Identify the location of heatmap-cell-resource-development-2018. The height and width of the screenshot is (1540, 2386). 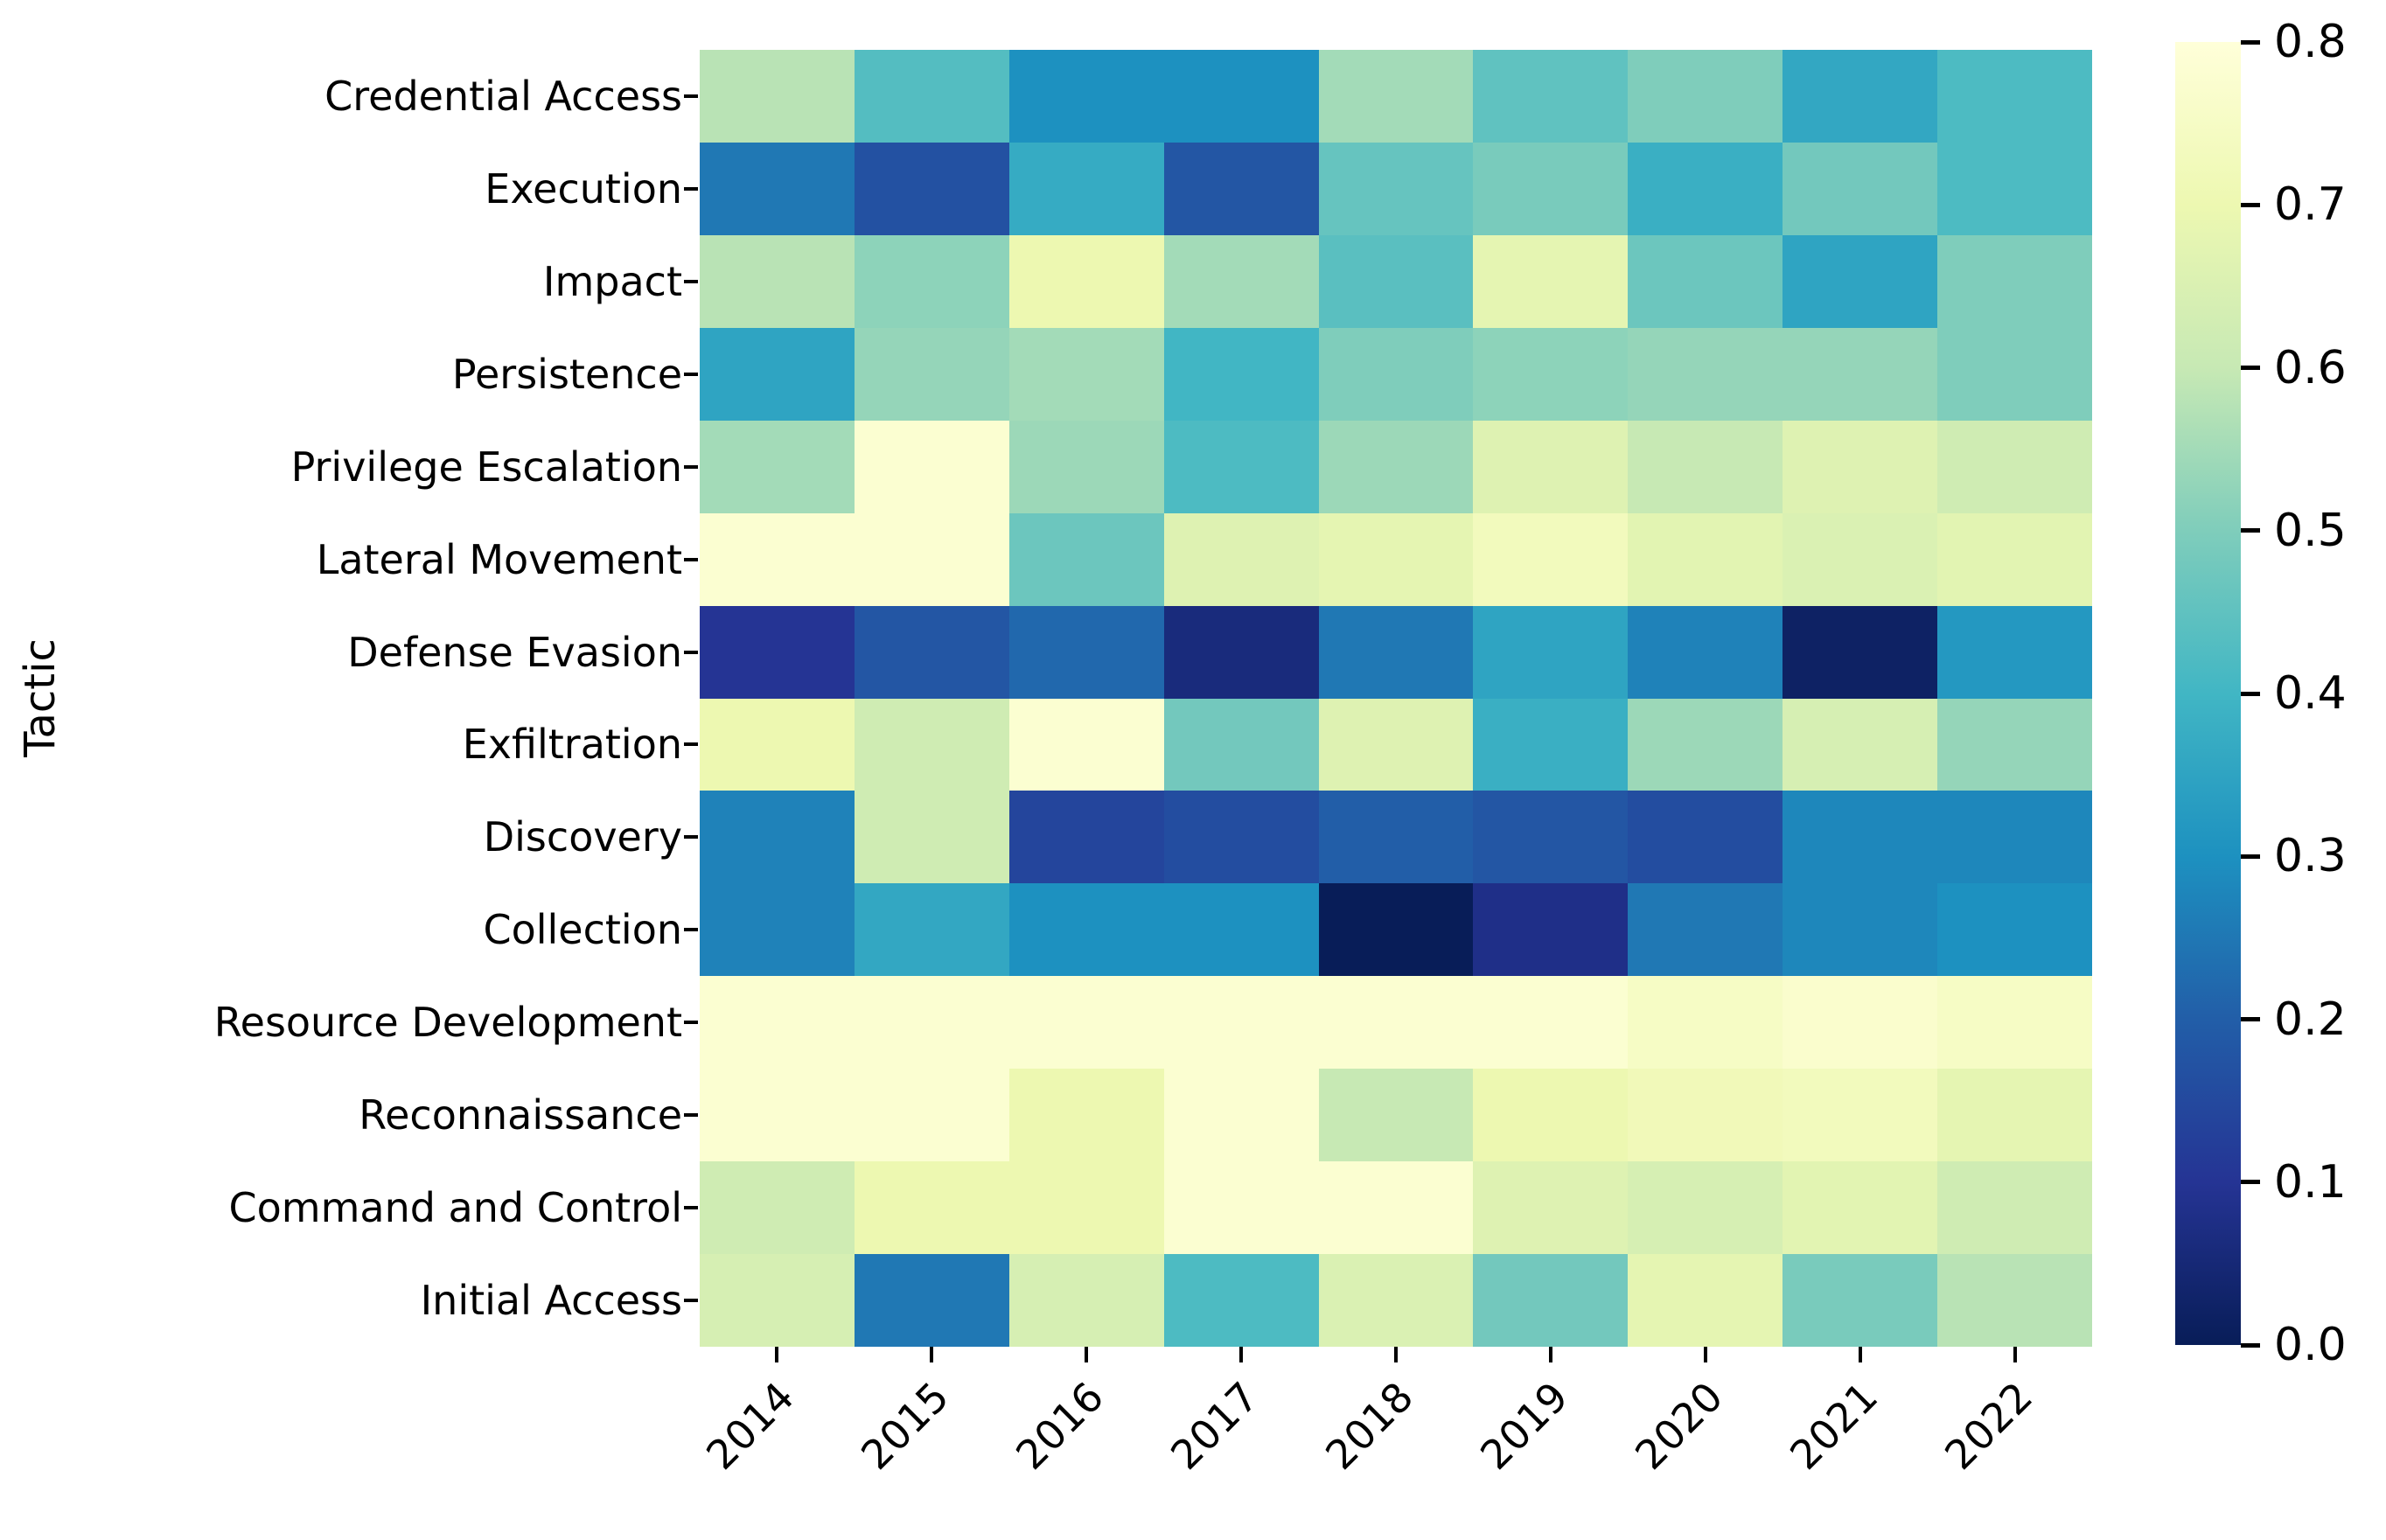
(1396, 1023).